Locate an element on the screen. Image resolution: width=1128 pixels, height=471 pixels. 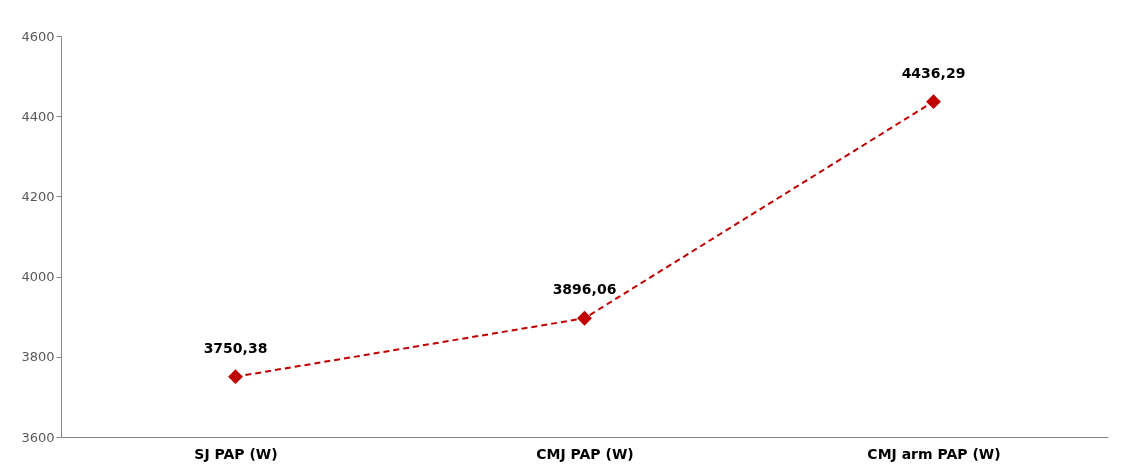
y-tick-label: 4400 is located at coordinates (38, 116).